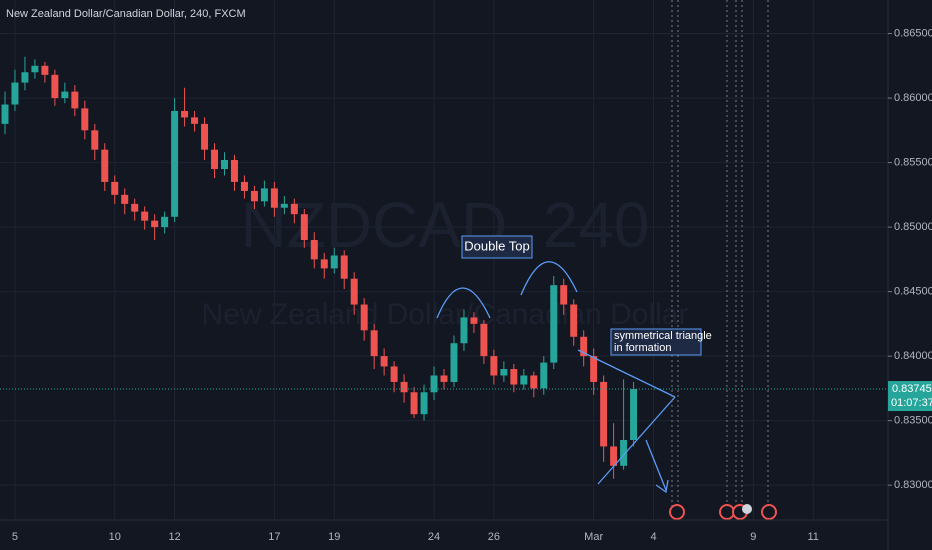 The height and width of the screenshot is (550, 932). What do you see at coordinates (334, 537) in the screenshot?
I see `x-tick-label: 19` at bounding box center [334, 537].